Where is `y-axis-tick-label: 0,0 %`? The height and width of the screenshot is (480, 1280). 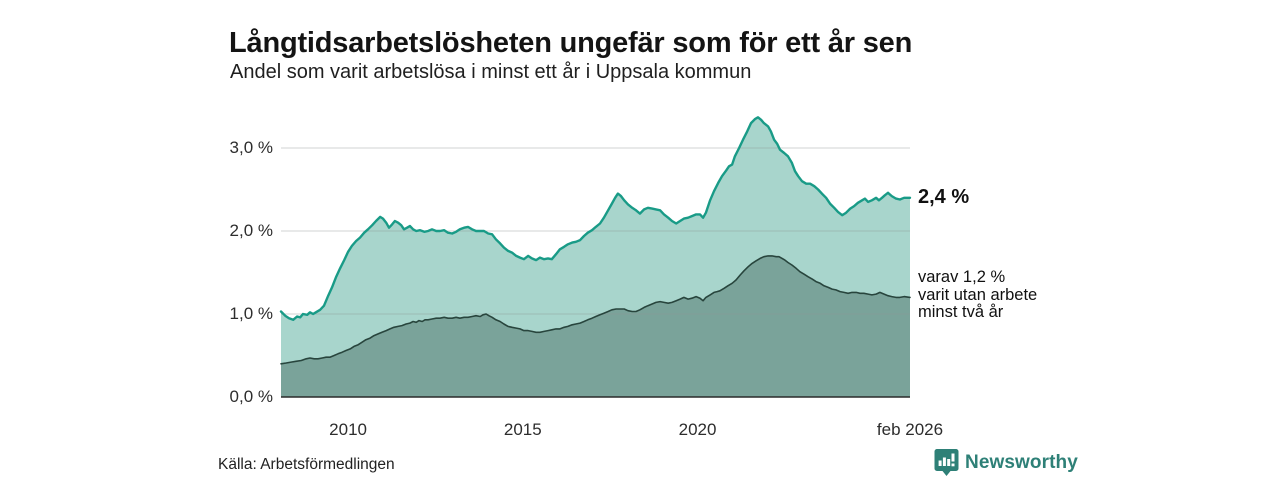 y-axis-tick-label: 0,0 % is located at coordinates (251, 396).